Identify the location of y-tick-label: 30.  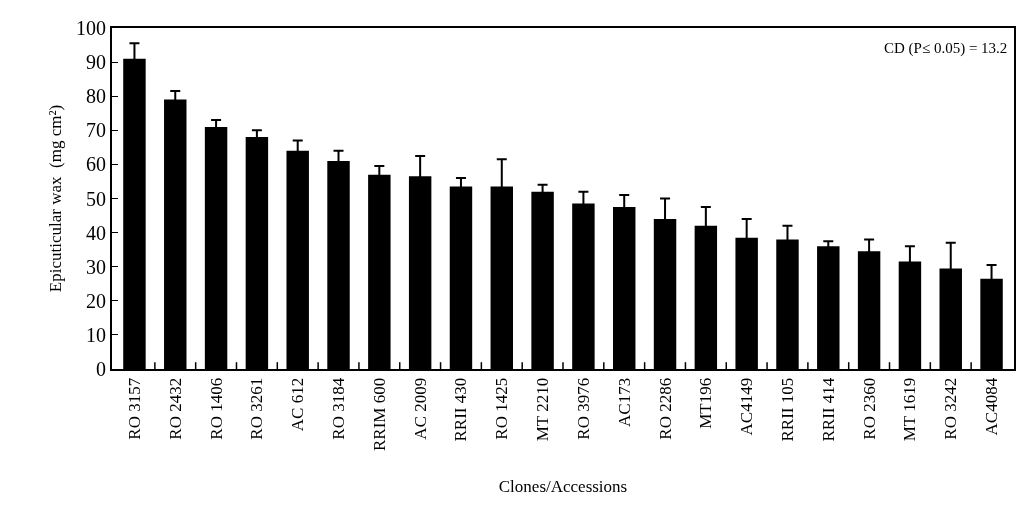
(96, 266).